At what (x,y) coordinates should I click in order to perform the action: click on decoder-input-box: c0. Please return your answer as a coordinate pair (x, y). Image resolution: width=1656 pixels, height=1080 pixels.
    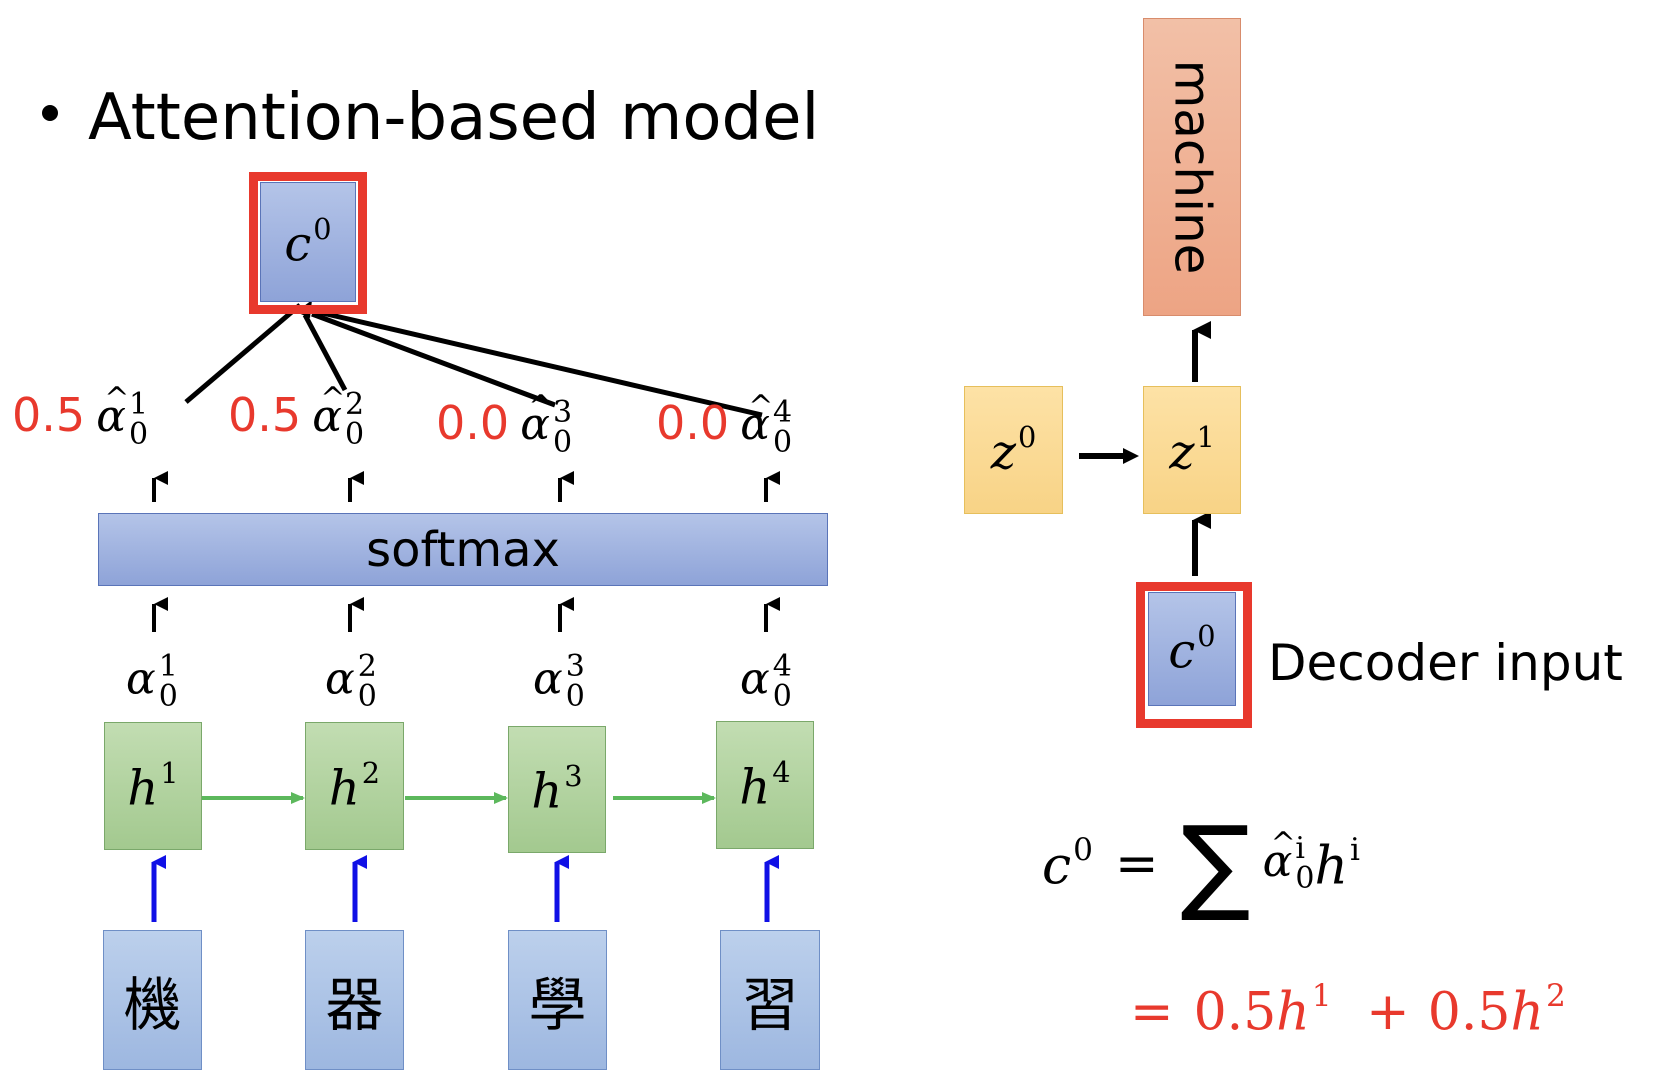
    Looking at the image, I should click on (1192, 649).